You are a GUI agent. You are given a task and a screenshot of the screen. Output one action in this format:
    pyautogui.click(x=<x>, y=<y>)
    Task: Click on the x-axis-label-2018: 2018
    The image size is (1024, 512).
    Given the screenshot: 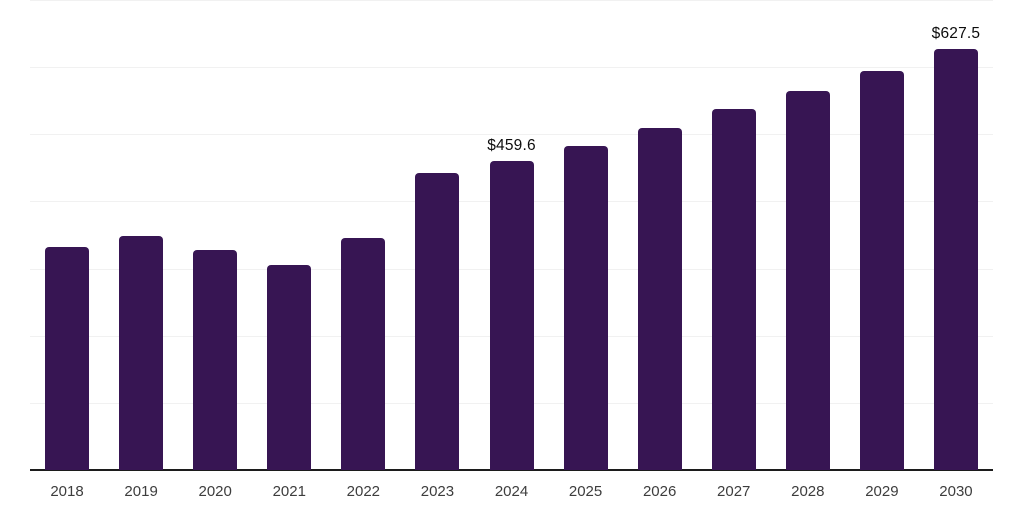 What is the action you would take?
    pyautogui.click(x=67, y=491)
    